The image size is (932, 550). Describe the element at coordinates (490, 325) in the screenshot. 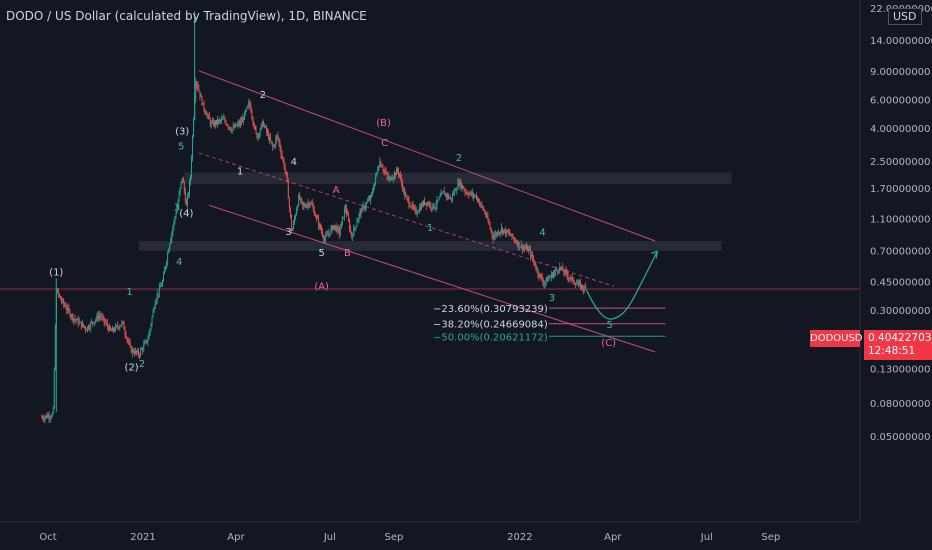

I see `fib-label-1: −38.20%(0.24669084)` at that location.